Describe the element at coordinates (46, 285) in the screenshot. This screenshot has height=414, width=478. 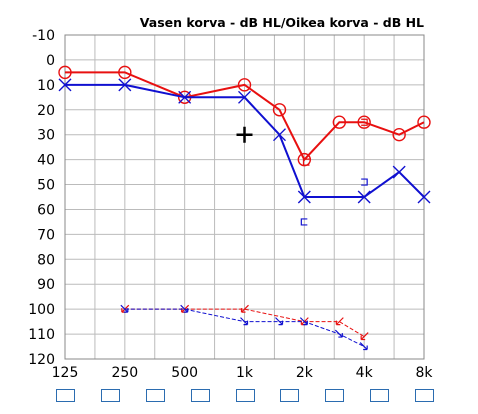
I see `y-tick-label: 90` at that location.